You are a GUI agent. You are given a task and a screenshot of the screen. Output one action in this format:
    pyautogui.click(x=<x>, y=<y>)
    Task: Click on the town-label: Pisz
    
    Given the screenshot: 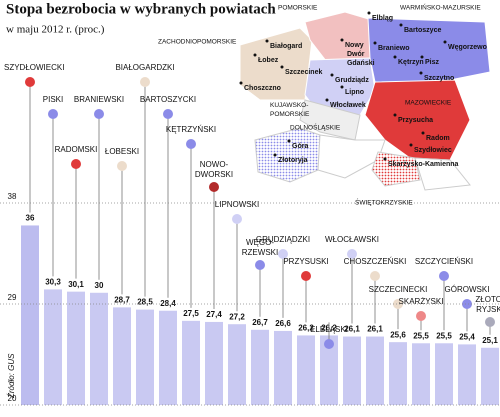 What is the action you would take?
    pyautogui.click(x=432, y=62)
    